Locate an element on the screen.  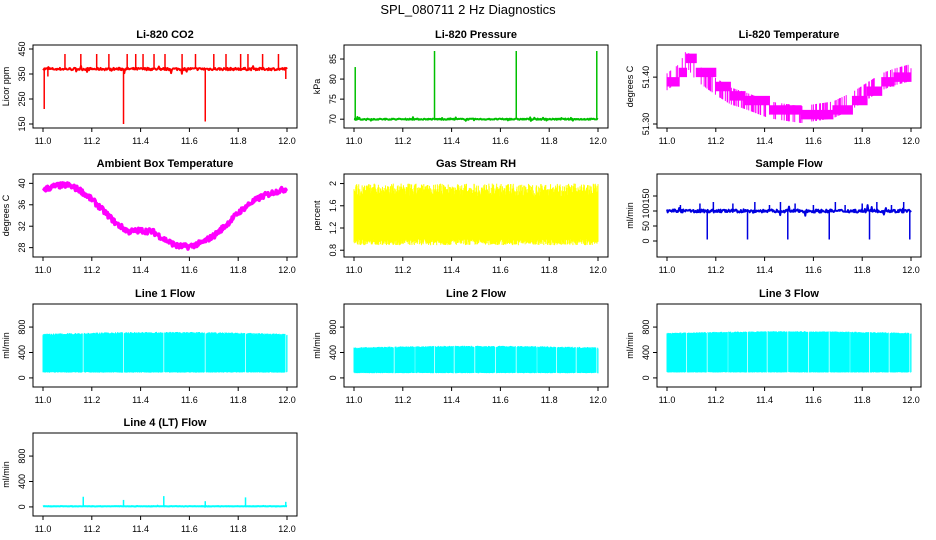
y-tick-label: 75 is located at coordinates (333, 99).